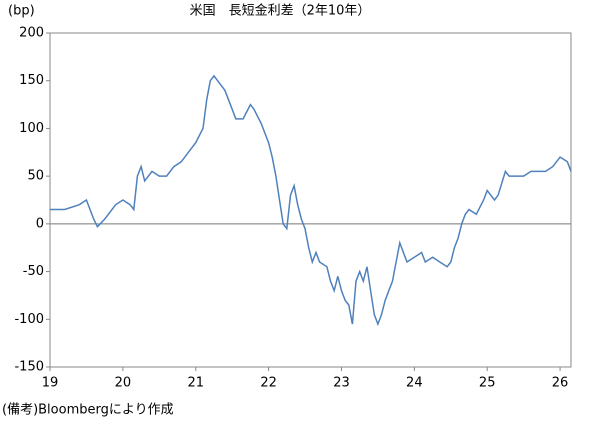 The width and height of the screenshot is (593, 444). Describe the element at coordinates (21, 11) in the screenshot. I see `y-unit: (bp)` at that location.